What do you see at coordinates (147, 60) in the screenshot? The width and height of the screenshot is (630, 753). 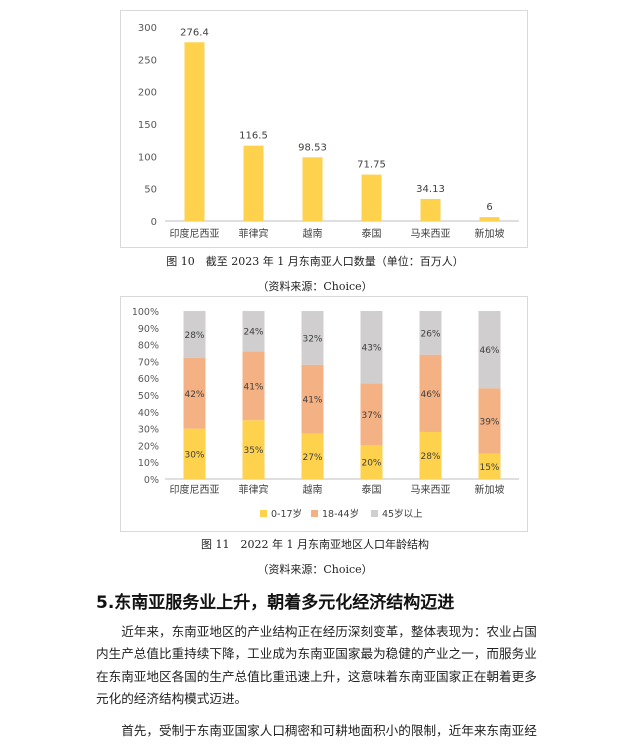 I see `y-tick-label: 250` at bounding box center [147, 60].